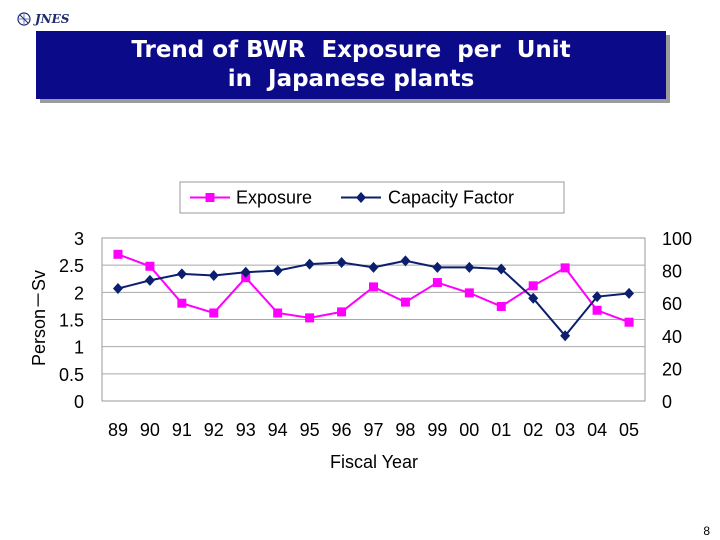 The width and height of the screenshot is (720, 540). What do you see at coordinates (405, 430) in the screenshot?
I see `x-tick-label: 98` at bounding box center [405, 430].